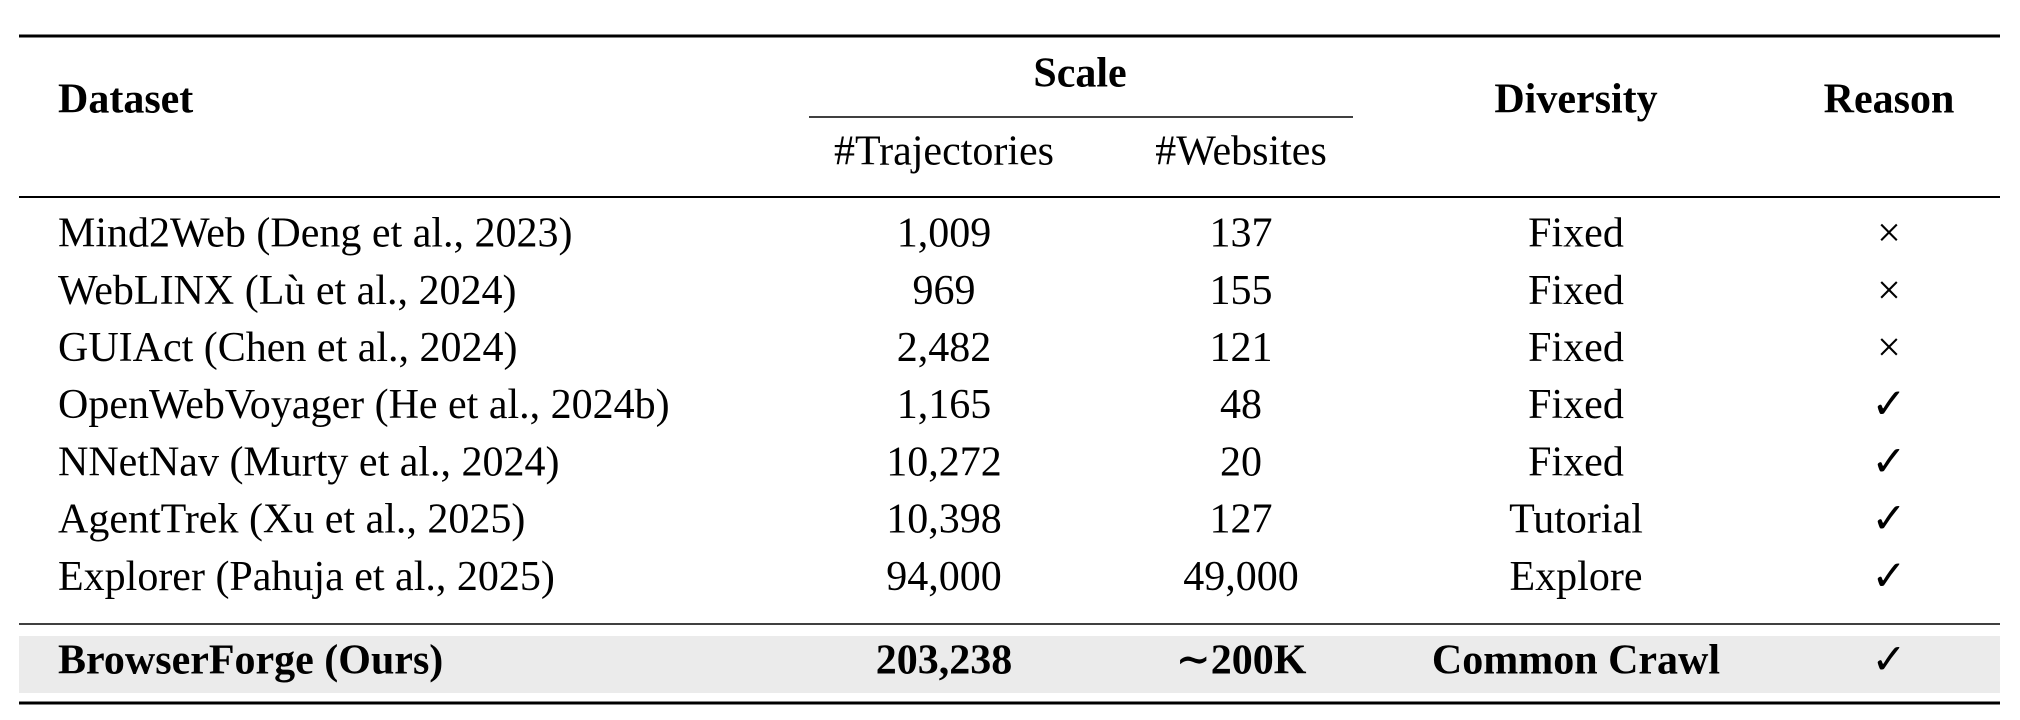 The height and width of the screenshot is (720, 2020). Describe the element at coordinates (944, 661) in the screenshot. I see `cell-trajectories: 203,238` at that location.